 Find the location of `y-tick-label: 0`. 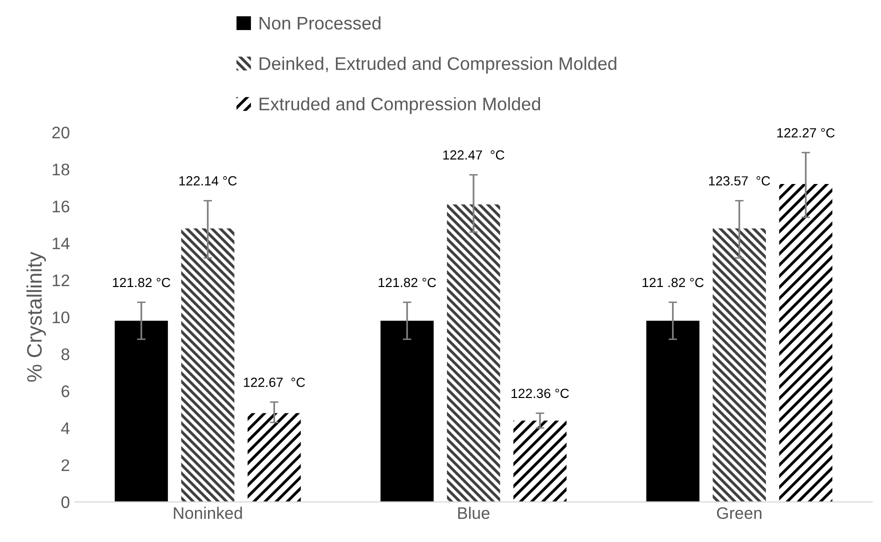

y-tick-label: 0 is located at coordinates (65, 502).